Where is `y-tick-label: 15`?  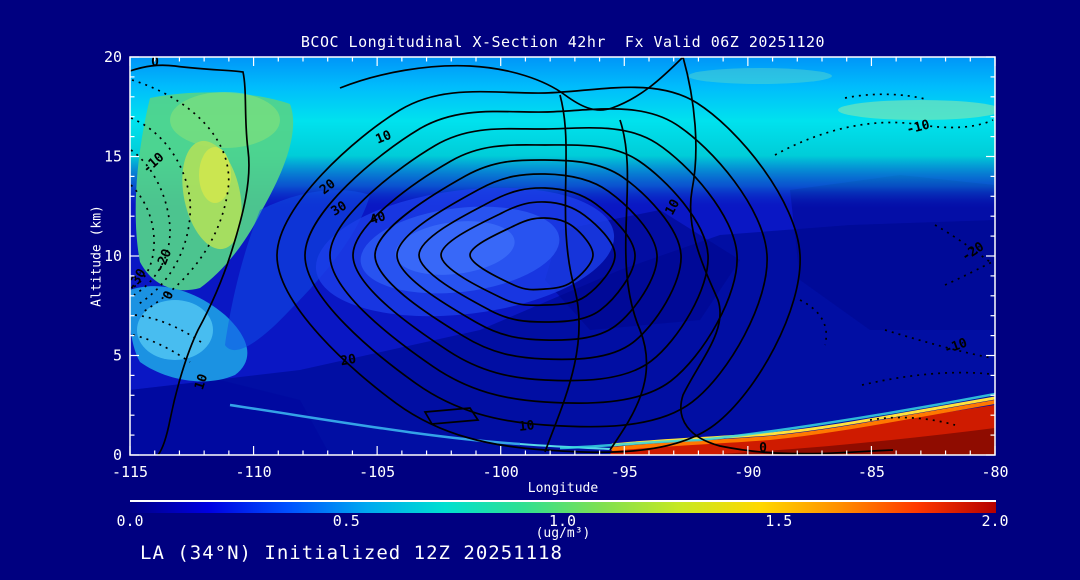 y-tick-label: 15 is located at coordinates (113, 157).